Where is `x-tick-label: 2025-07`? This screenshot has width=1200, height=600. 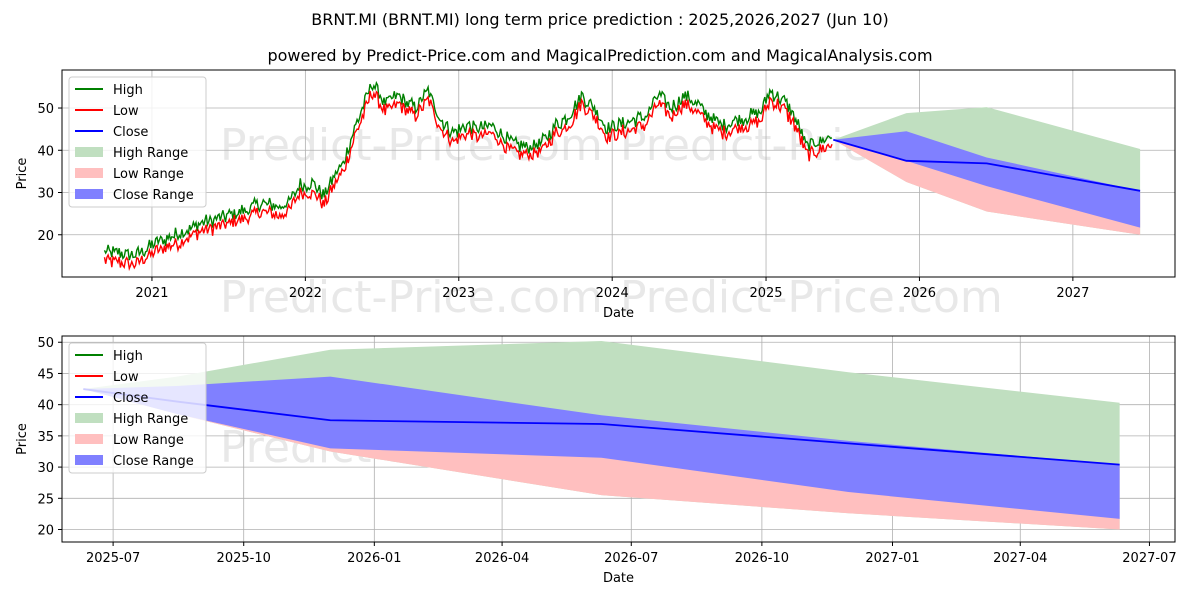 x-tick-label: 2025-07 is located at coordinates (113, 558).